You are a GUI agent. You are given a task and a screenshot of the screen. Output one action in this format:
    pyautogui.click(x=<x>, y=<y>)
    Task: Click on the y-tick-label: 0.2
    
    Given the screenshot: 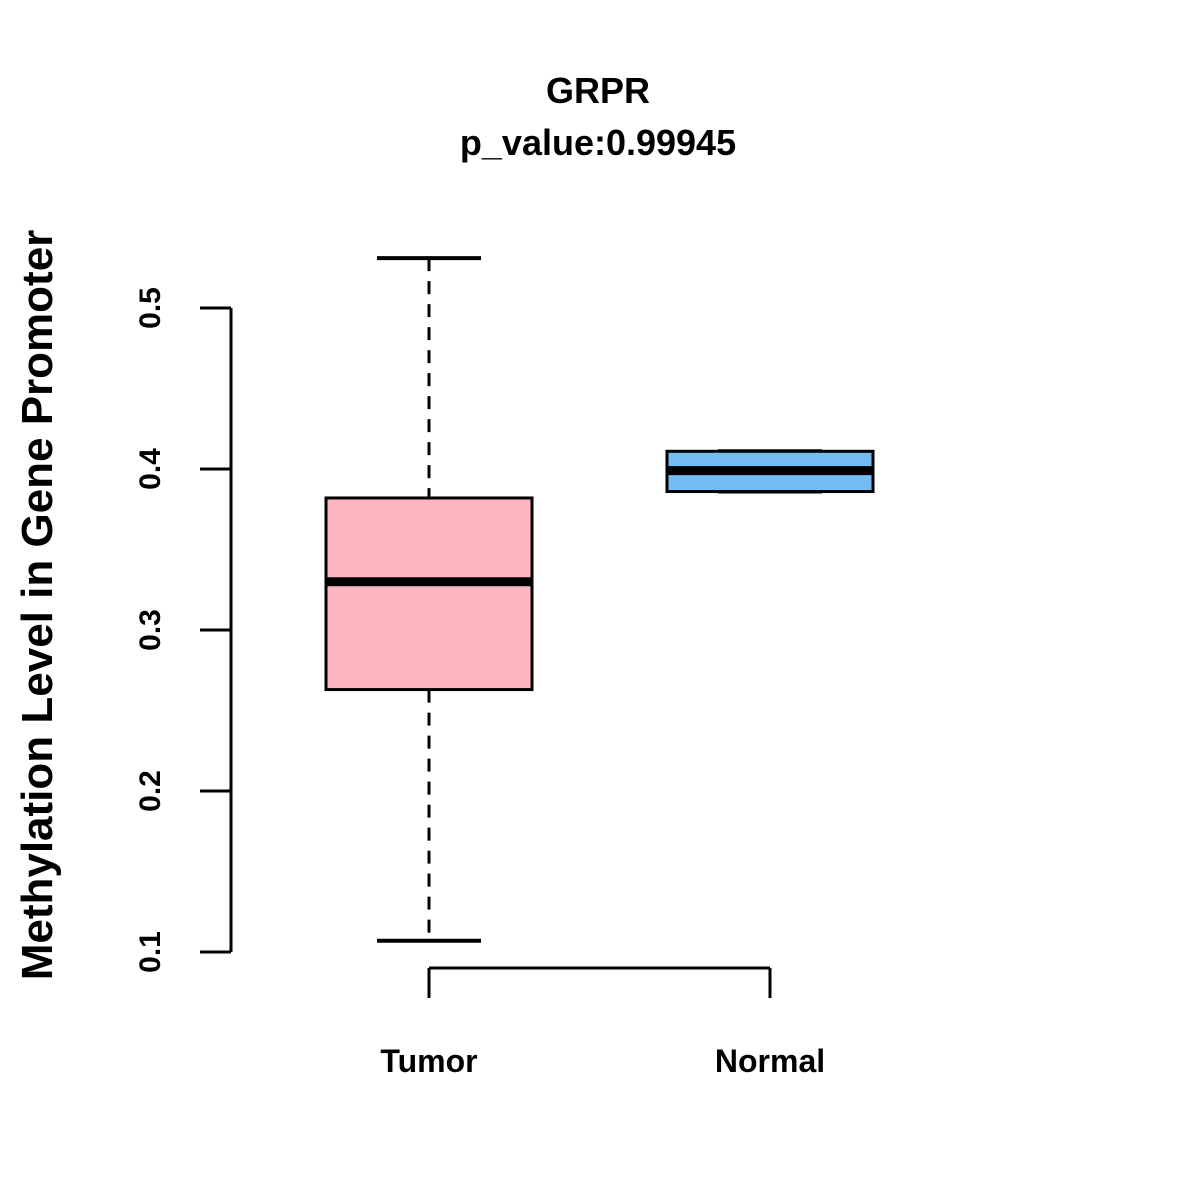 What is the action you would take?
    pyautogui.click(x=150, y=791)
    